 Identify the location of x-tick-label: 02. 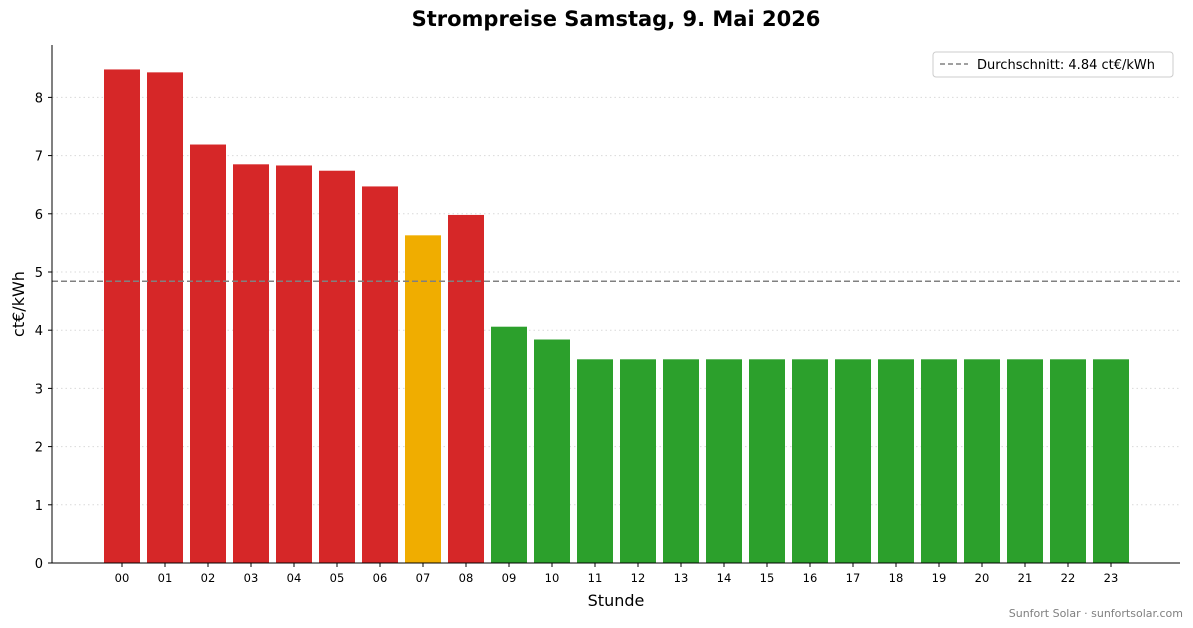
(208, 578).